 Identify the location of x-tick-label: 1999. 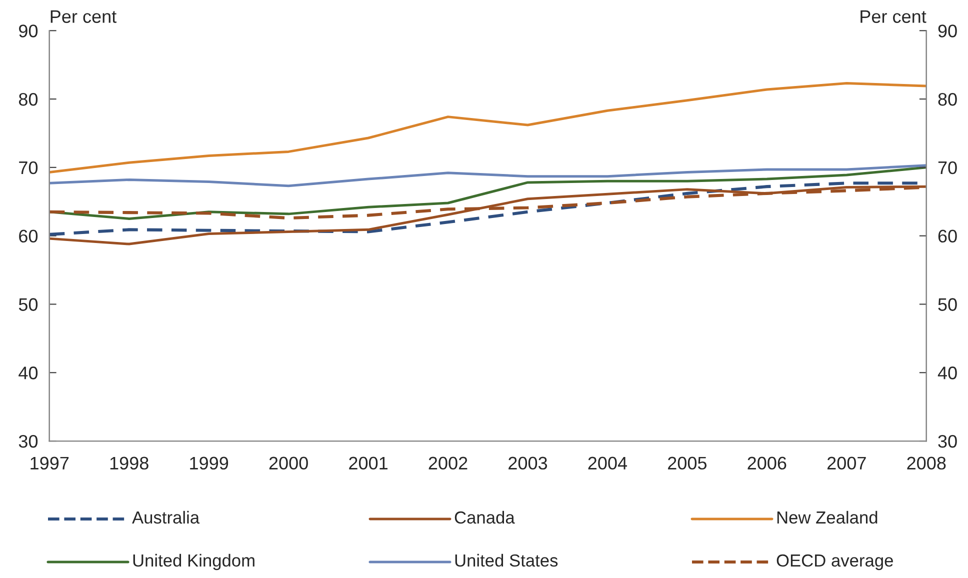
(209, 463).